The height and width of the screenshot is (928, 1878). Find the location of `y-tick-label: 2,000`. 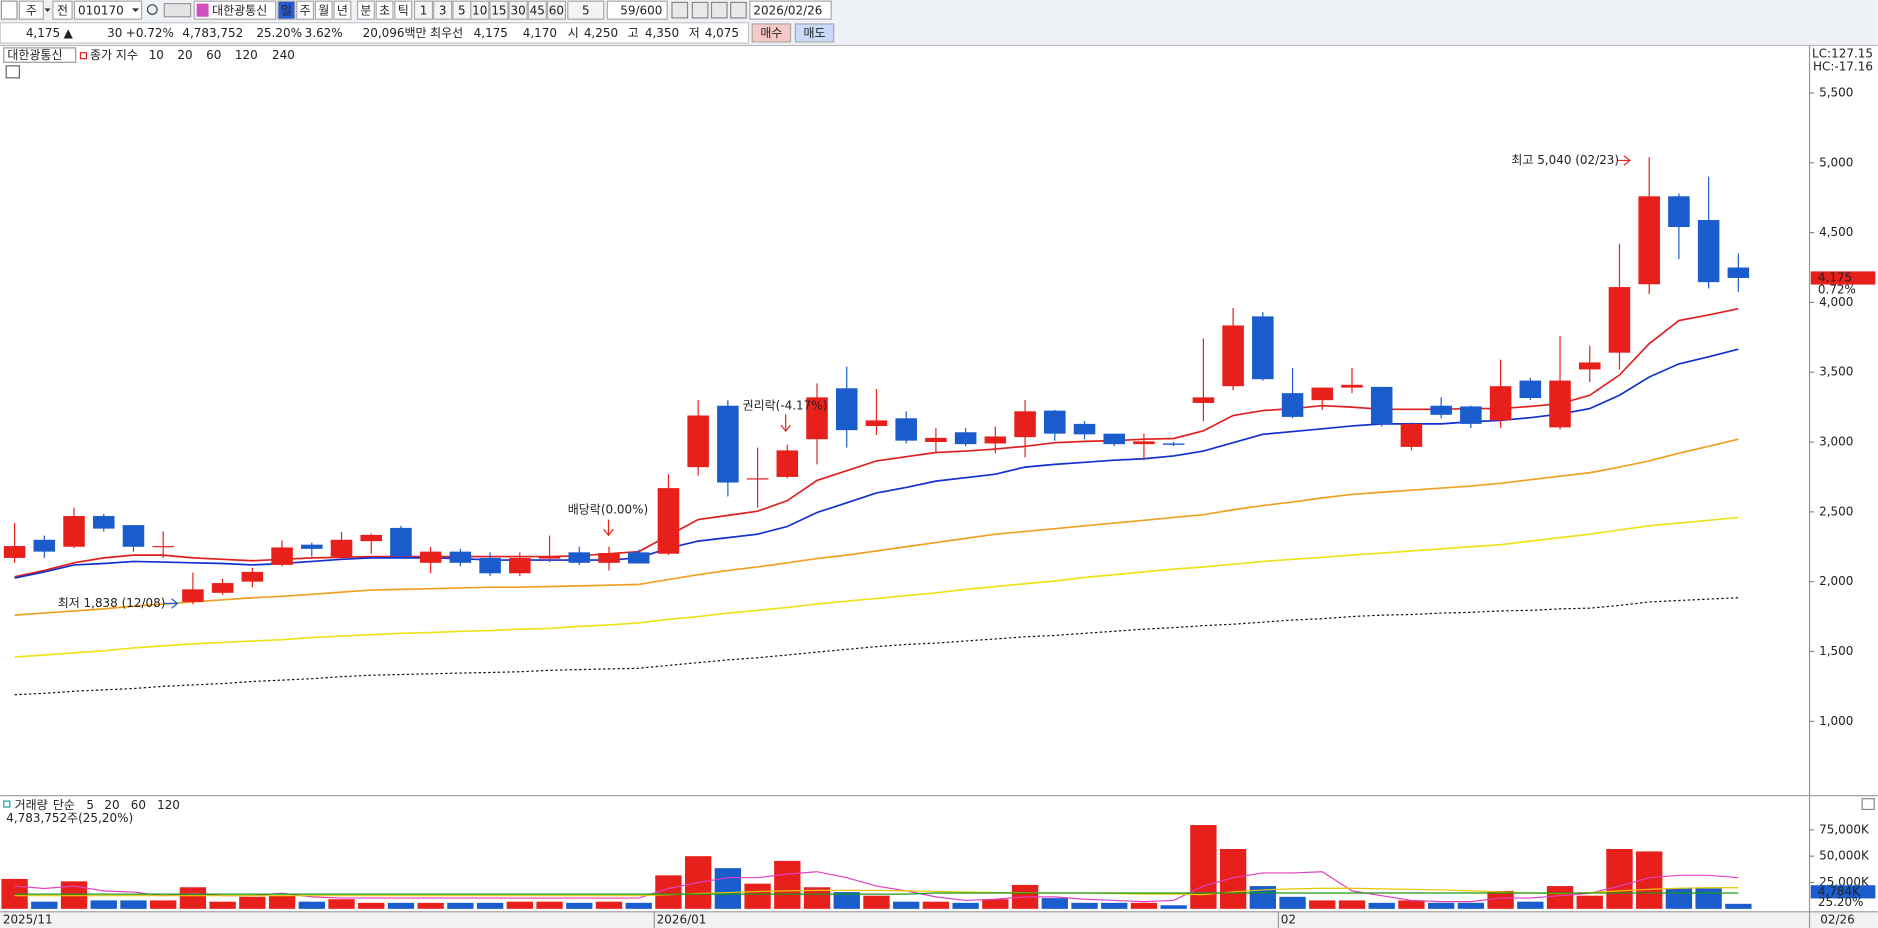

y-tick-label: 2,000 is located at coordinates (1836, 581).